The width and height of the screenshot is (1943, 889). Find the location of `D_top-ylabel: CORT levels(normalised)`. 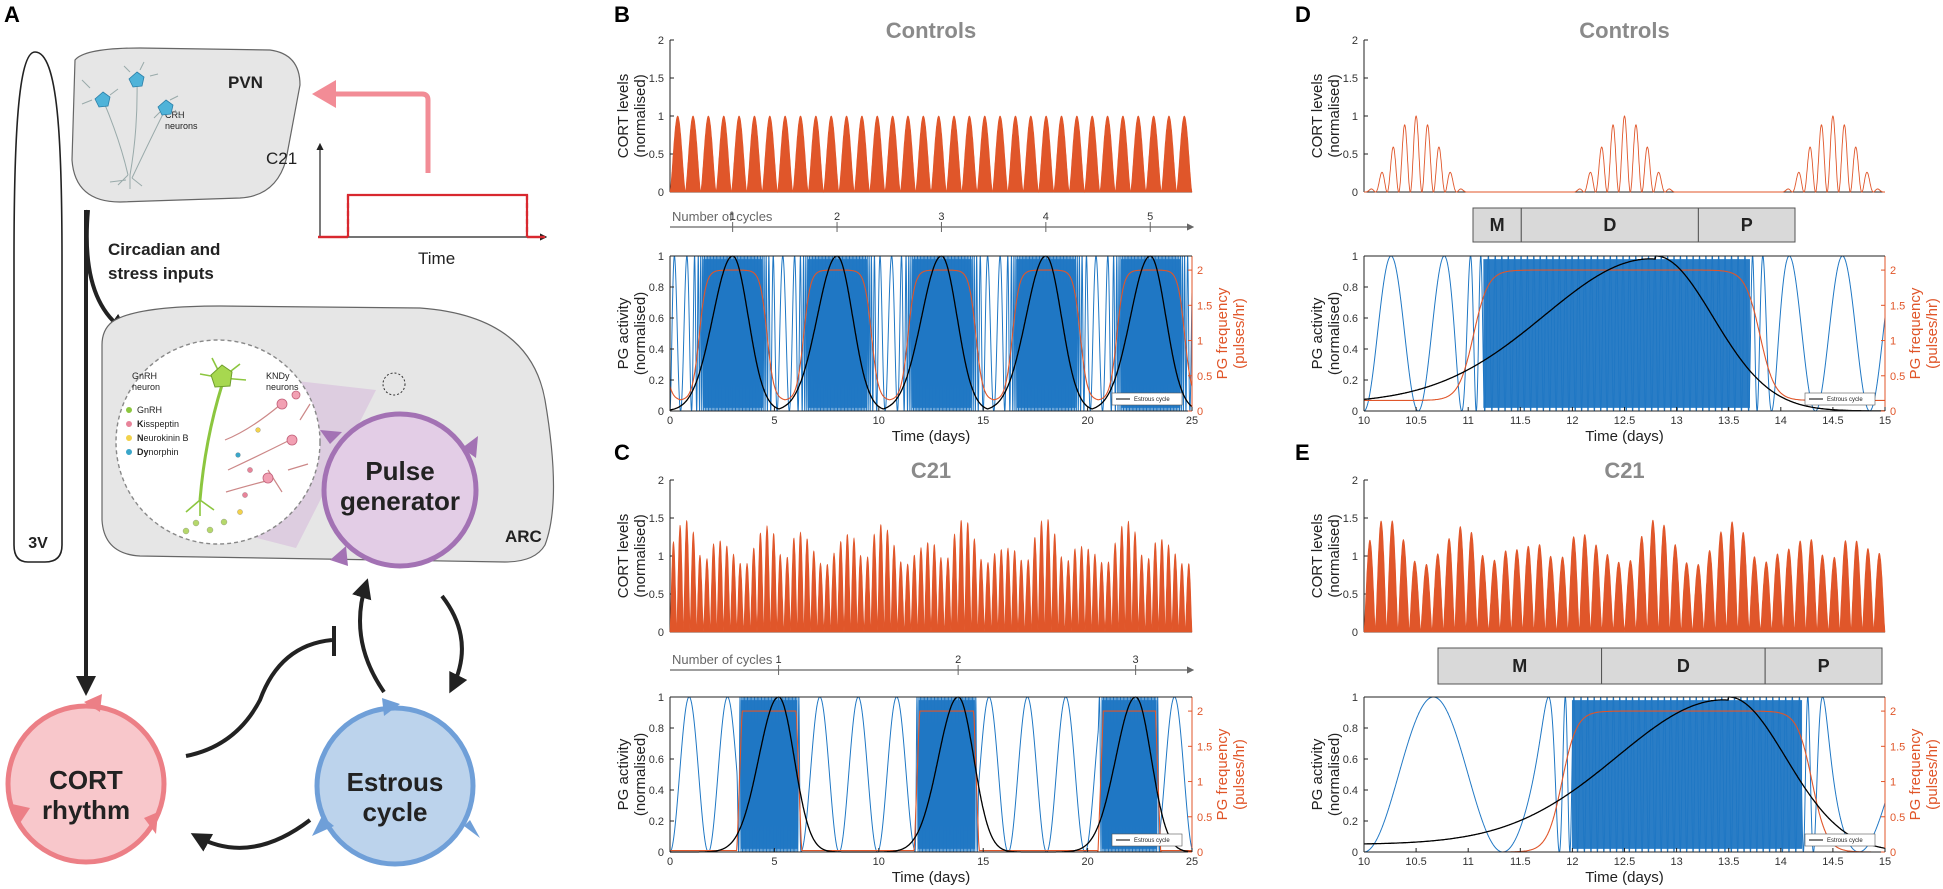

D_top-ylabel: CORT levels(normalised) is located at coordinates (1326, 116).